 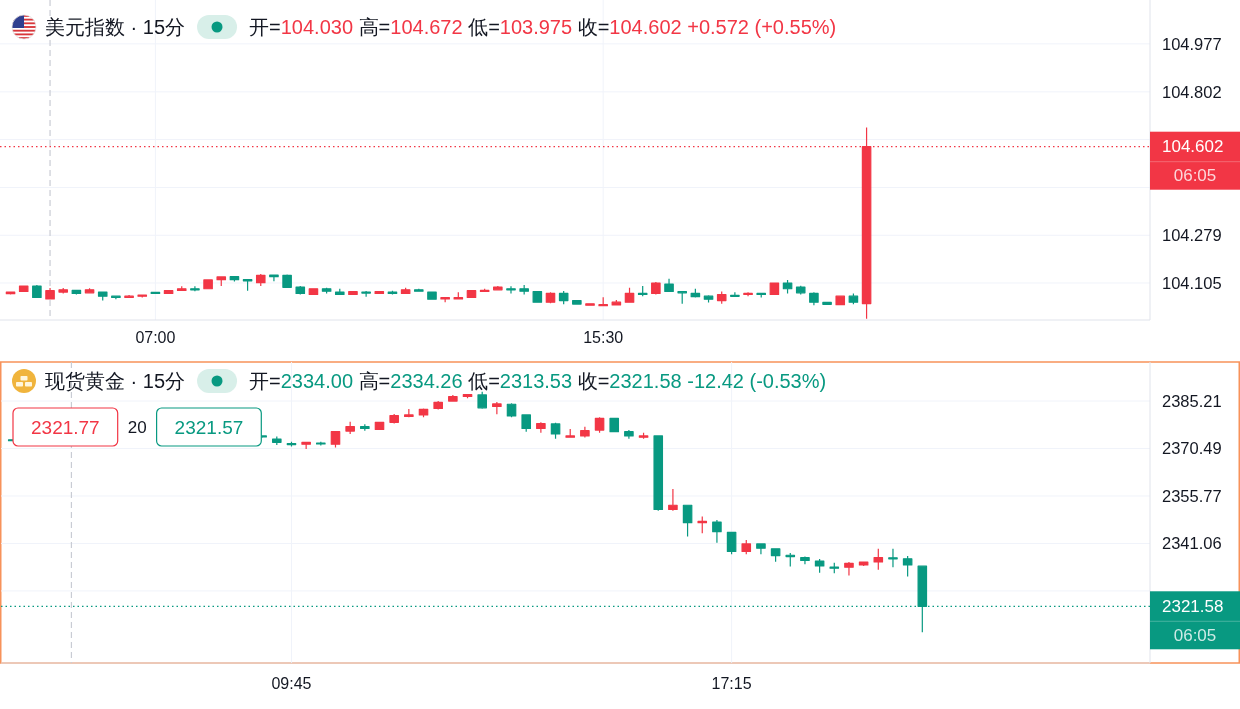 What do you see at coordinates (731, 683) in the screenshot?
I see `x-tick-label: 17:15` at bounding box center [731, 683].